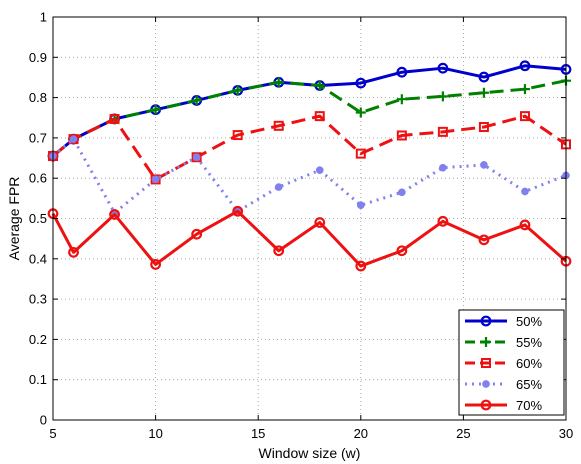 The width and height of the screenshot is (581, 464). What do you see at coordinates (529, 384) in the screenshot?
I see `legend-label: 65%` at bounding box center [529, 384].